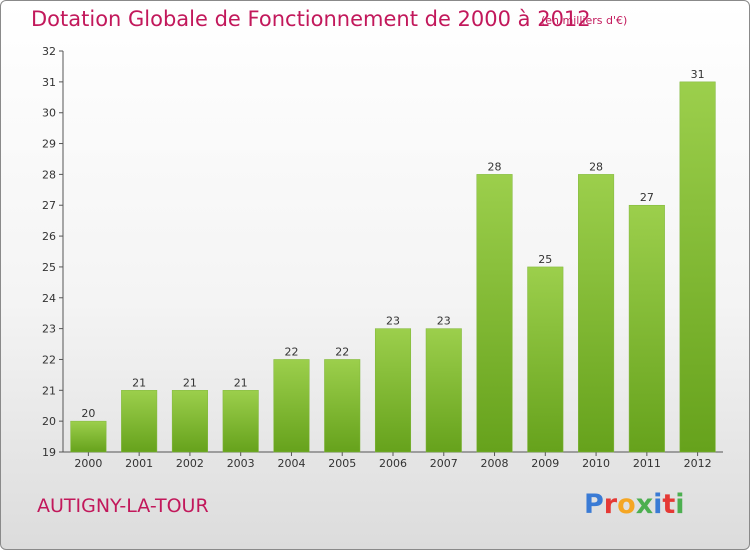 Image resolution: width=750 pixels, height=550 pixels. Describe the element at coordinates (596, 463) in the screenshot. I see `x-tick-label: 2010` at that location.